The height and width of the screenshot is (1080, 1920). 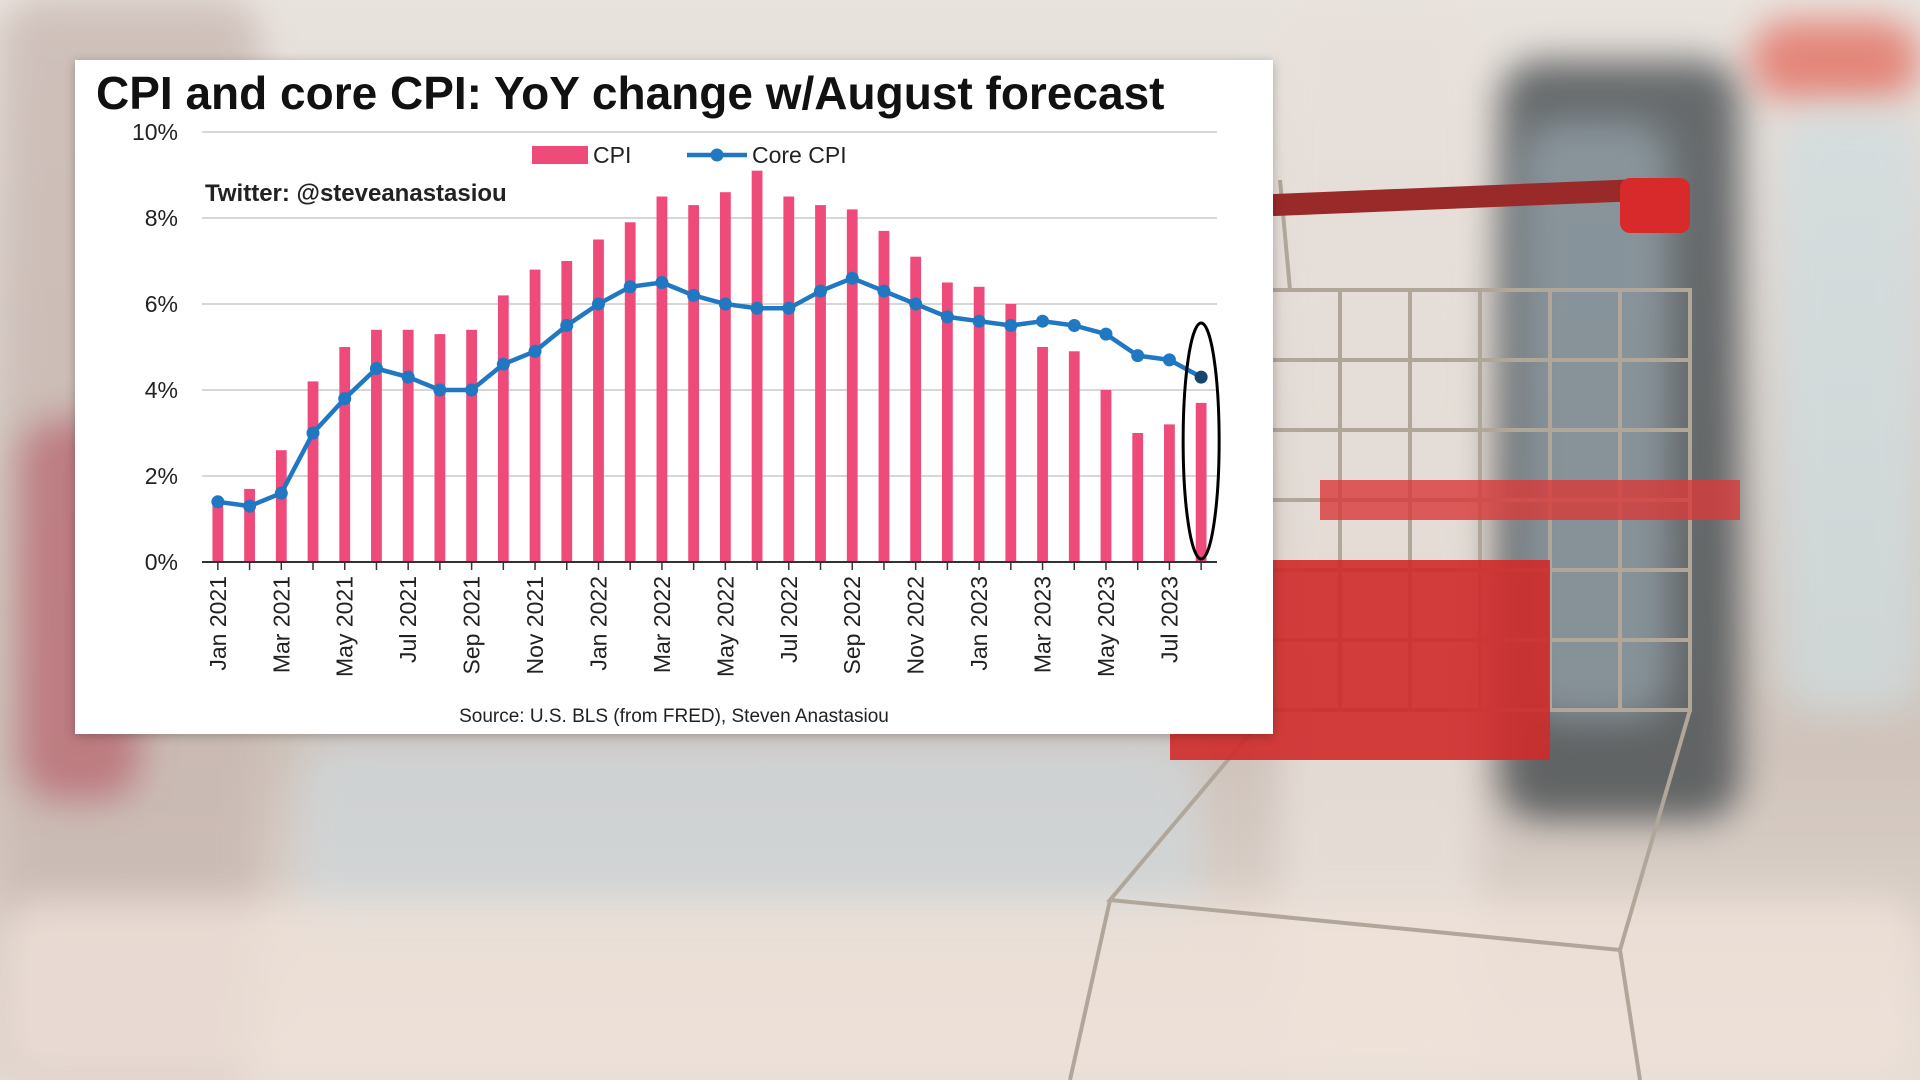 What do you see at coordinates (717, 155) in the screenshot?
I see `legend-core-marker` at bounding box center [717, 155].